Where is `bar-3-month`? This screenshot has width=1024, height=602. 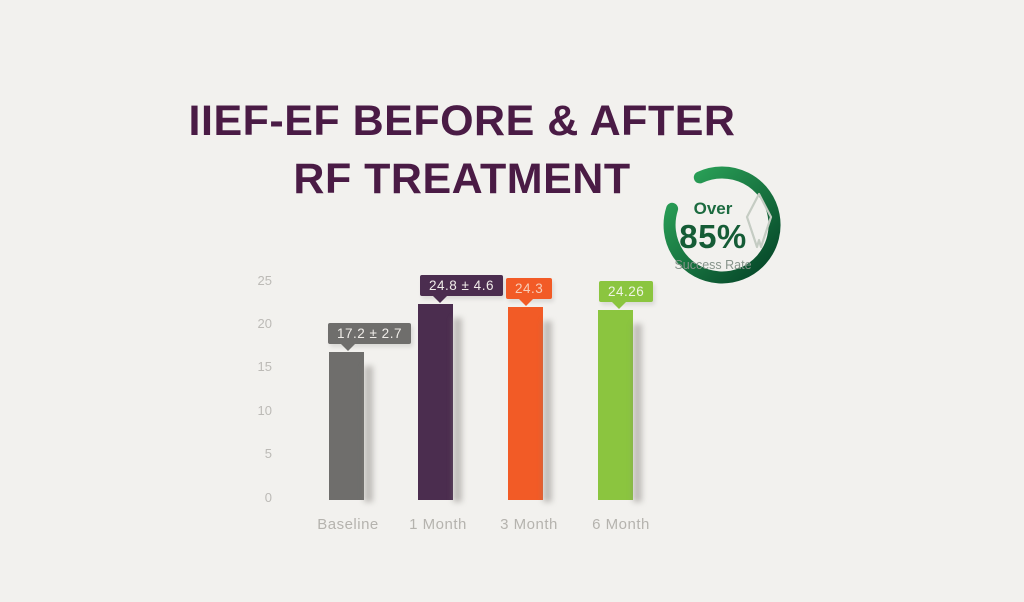 bar-3-month is located at coordinates (525, 403).